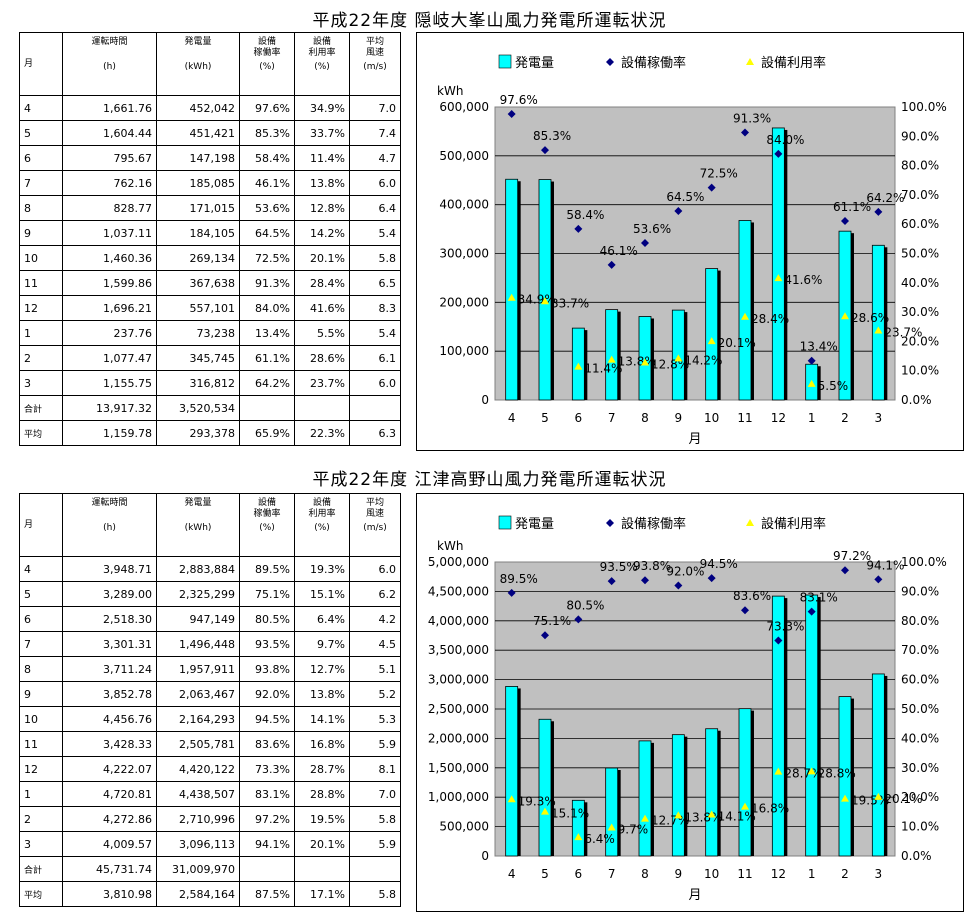 This screenshot has width=979, height=917. What do you see at coordinates (266, 42) in the screenshot?
I see `header-text: 設備` at bounding box center [266, 42].